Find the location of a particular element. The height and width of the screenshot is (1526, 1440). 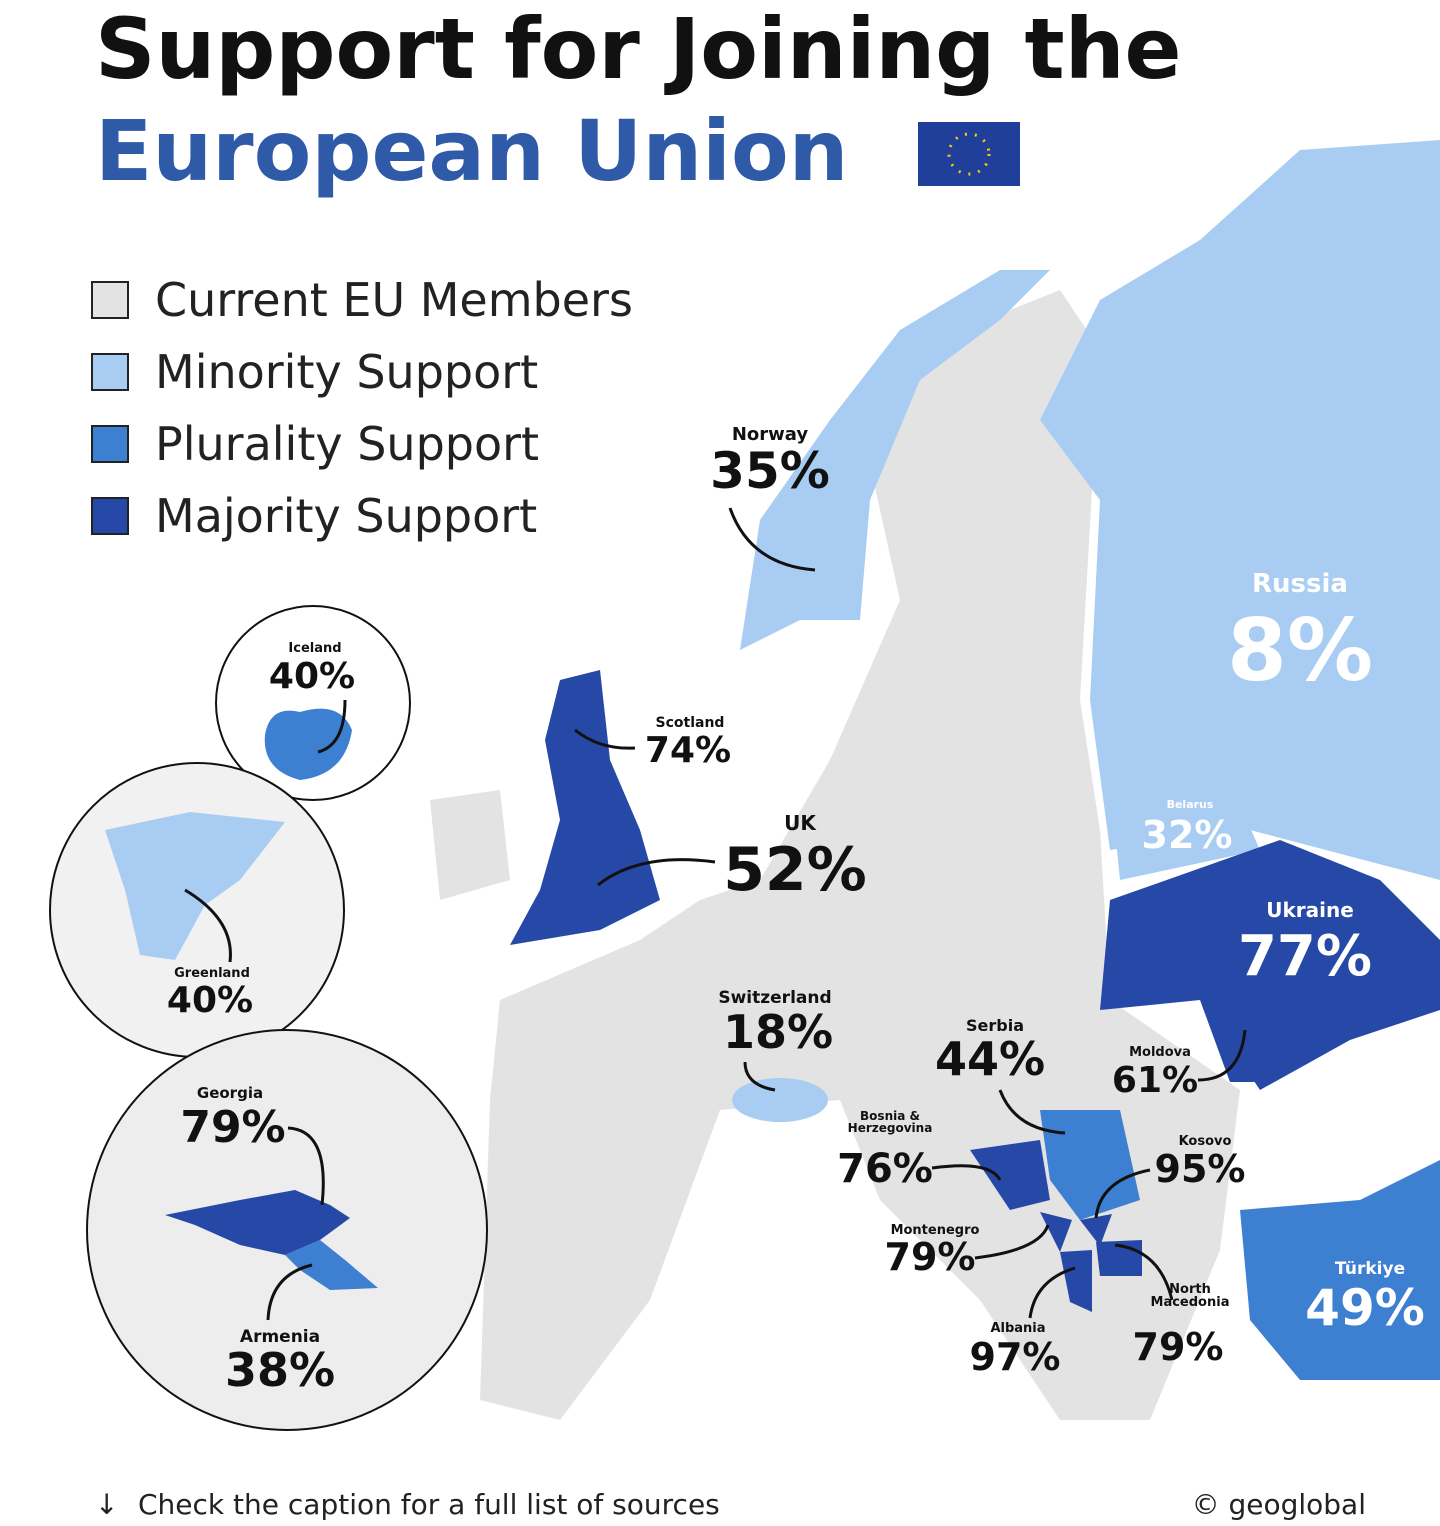

country-name: Switzerland is located at coordinates (774, 998).